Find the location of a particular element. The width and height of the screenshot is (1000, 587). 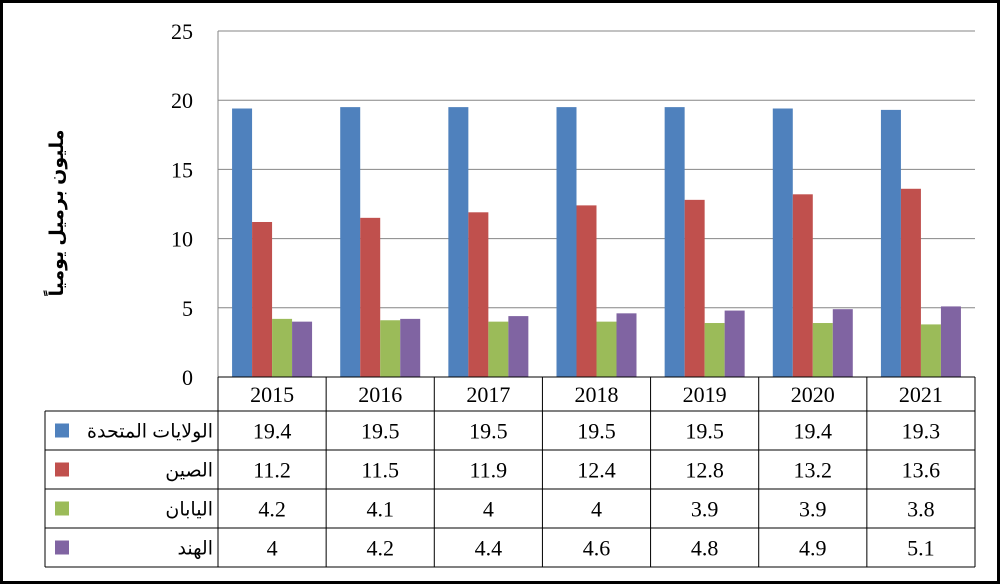

legend-label: الهند is located at coordinates (195, 549).